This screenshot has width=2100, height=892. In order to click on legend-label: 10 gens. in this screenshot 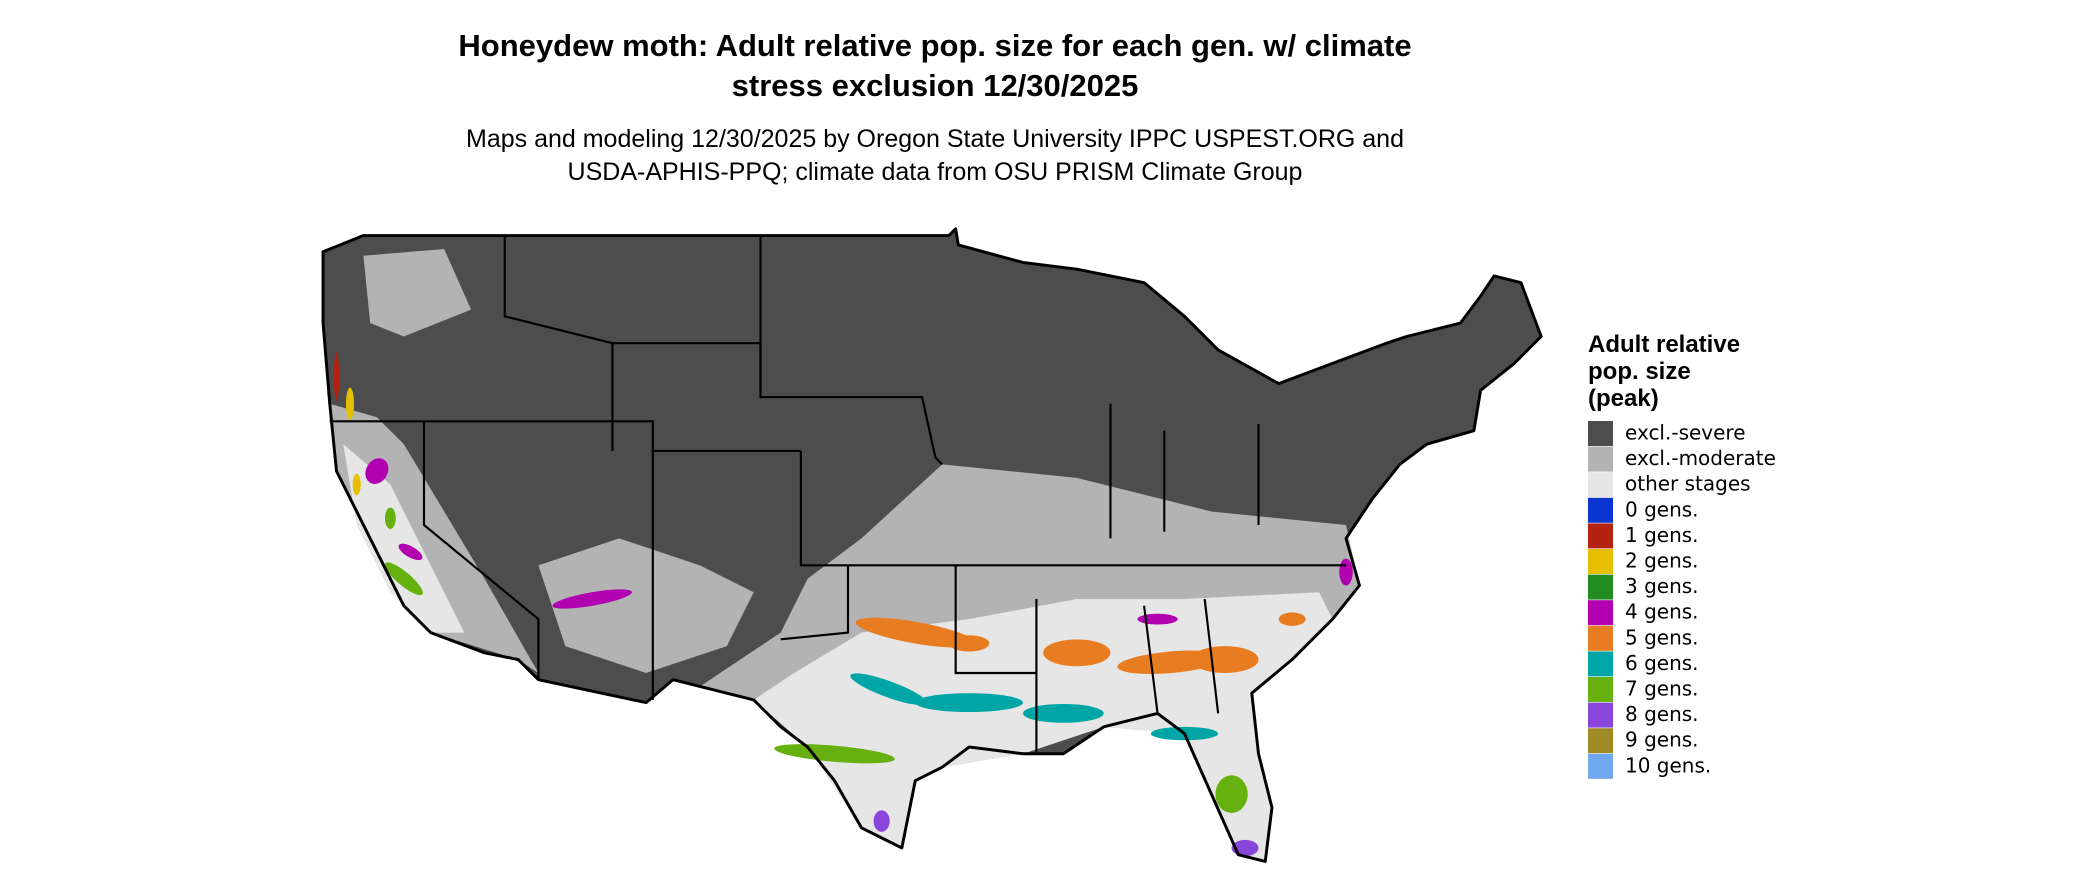, I will do `click(1668, 765)`.